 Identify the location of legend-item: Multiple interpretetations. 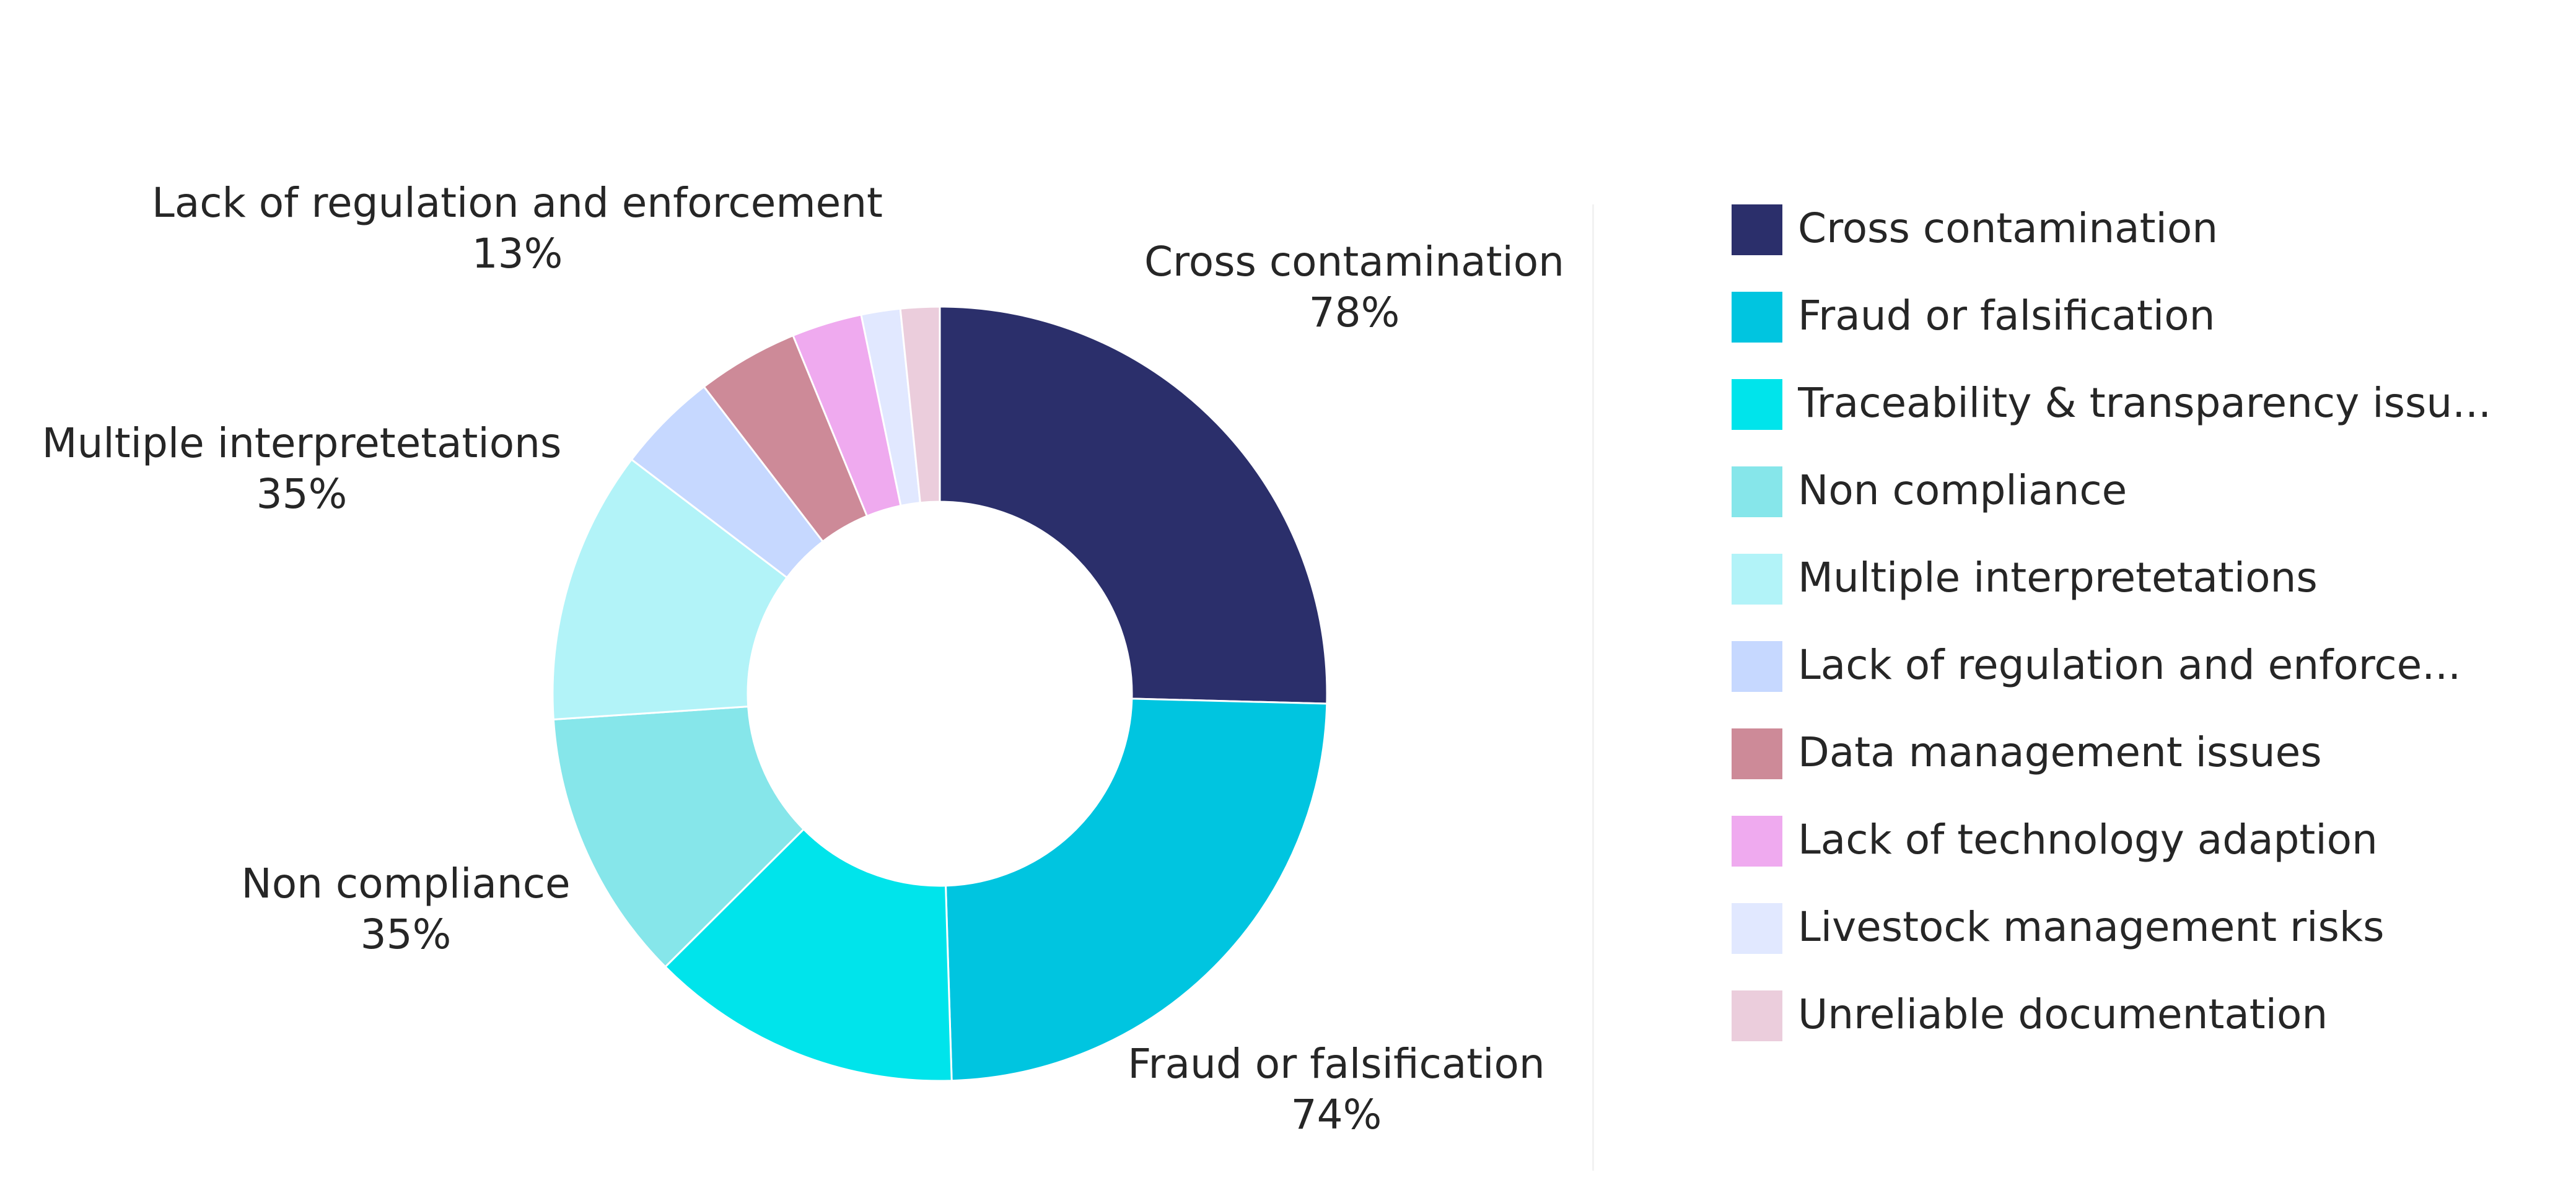
(2147, 597).